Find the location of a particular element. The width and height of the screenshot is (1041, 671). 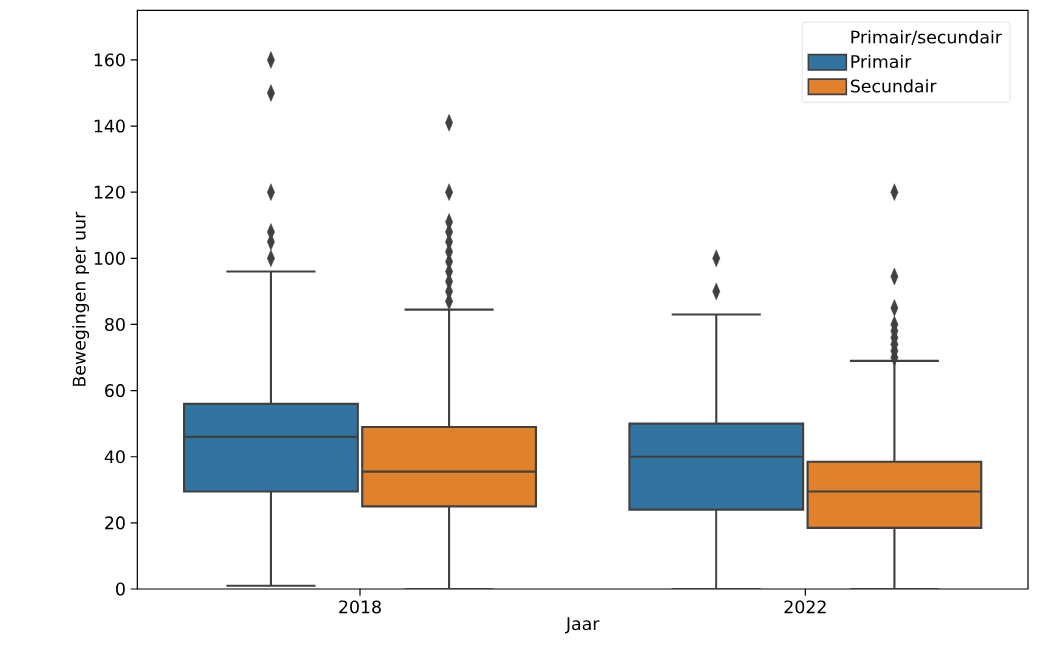

y-tick-label: 140 is located at coordinates (109, 126).